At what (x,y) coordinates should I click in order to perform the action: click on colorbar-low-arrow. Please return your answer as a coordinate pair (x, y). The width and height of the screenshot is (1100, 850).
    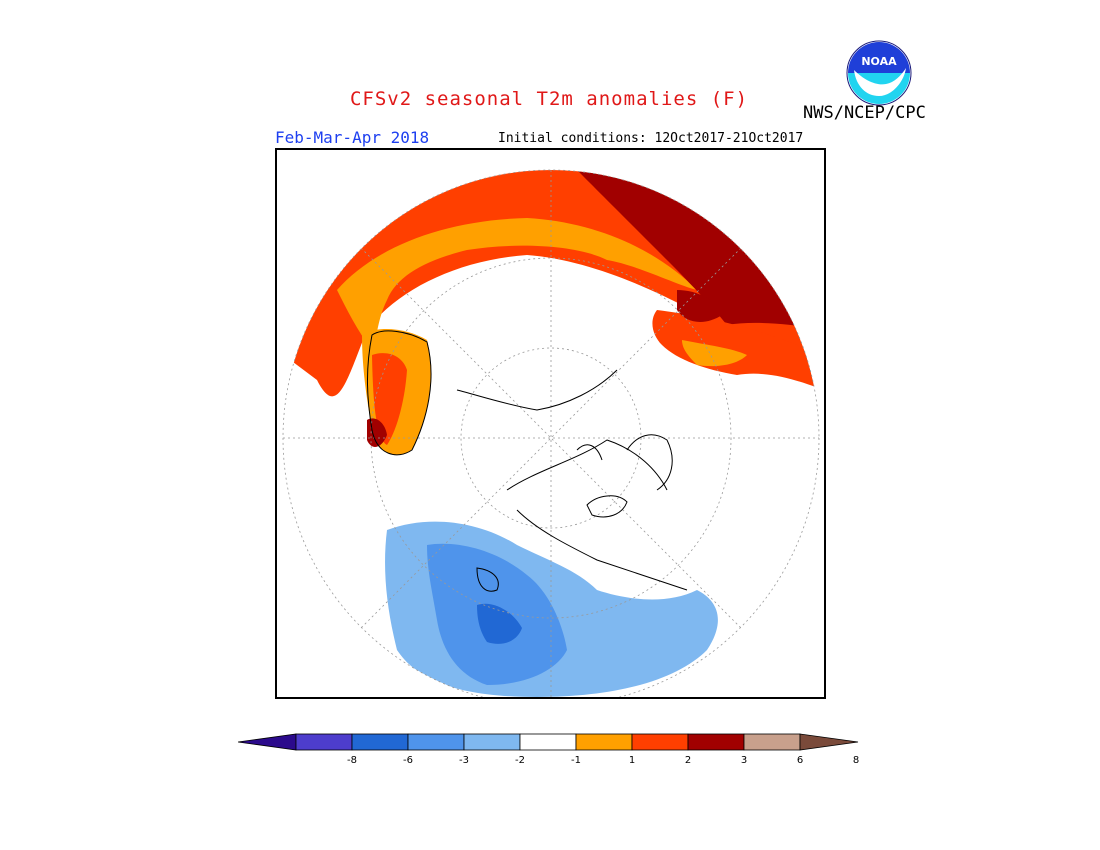
    Looking at the image, I should click on (267, 742).